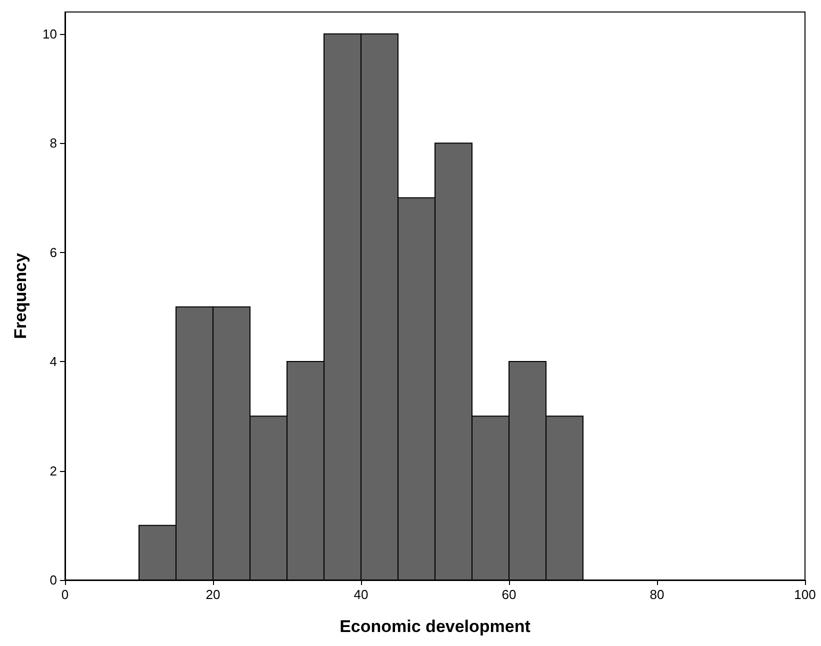  I want to click on x-axis-title: Economic development, so click(435, 626).